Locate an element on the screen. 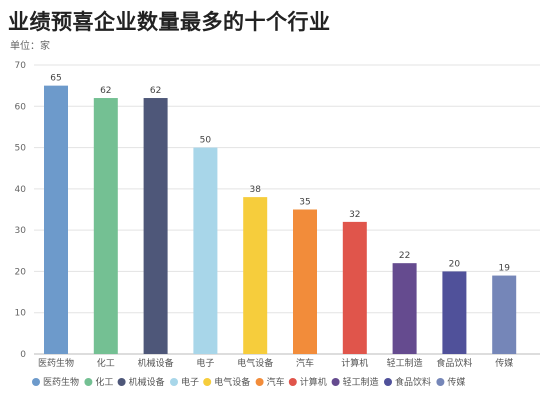 This screenshot has width=550, height=402. y-tick-label: 20 is located at coordinates (21, 272).